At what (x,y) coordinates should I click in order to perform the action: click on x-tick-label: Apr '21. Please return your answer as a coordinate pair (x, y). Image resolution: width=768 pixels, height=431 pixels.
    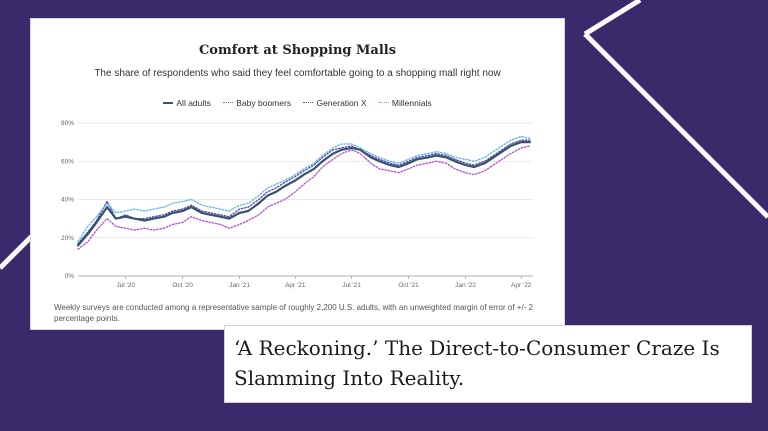
    Looking at the image, I should click on (295, 285).